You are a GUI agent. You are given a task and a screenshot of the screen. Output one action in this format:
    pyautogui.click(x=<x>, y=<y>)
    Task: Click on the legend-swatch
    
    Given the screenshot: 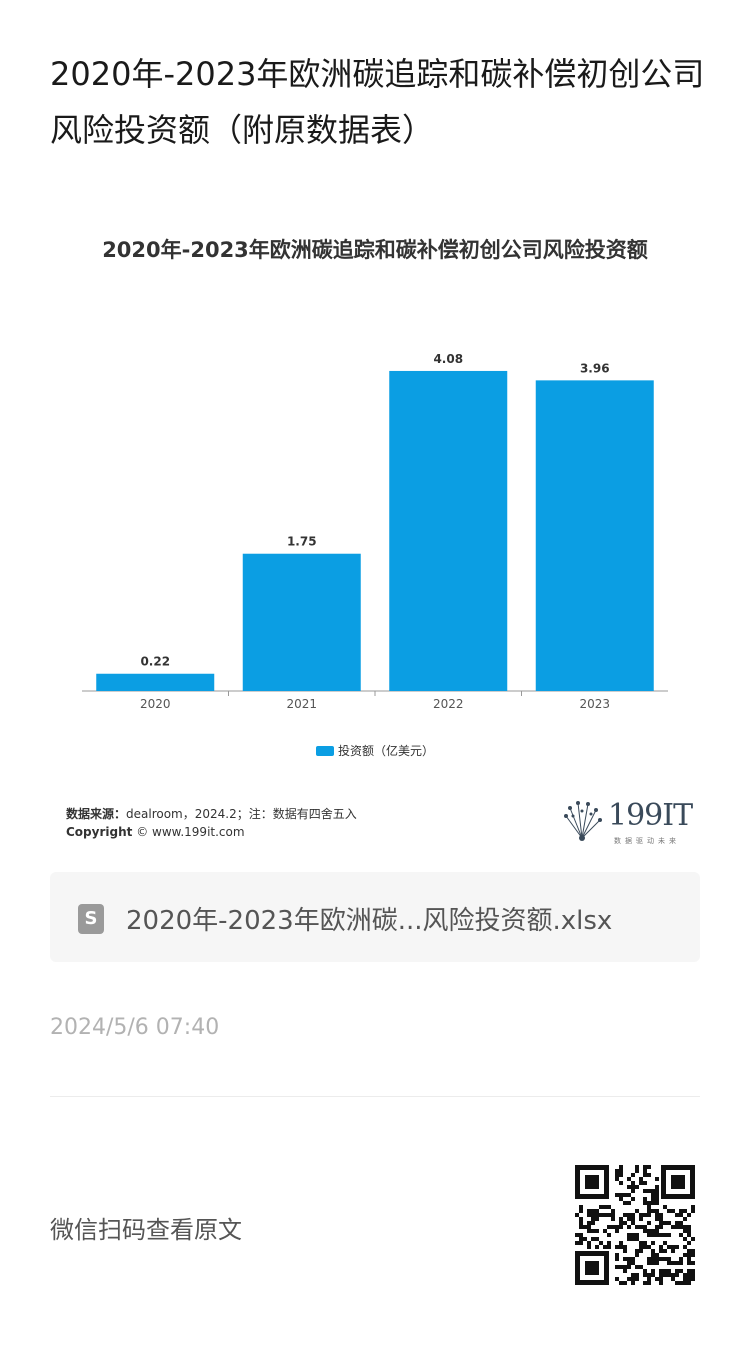 What is the action you would take?
    pyautogui.click(x=324, y=750)
    